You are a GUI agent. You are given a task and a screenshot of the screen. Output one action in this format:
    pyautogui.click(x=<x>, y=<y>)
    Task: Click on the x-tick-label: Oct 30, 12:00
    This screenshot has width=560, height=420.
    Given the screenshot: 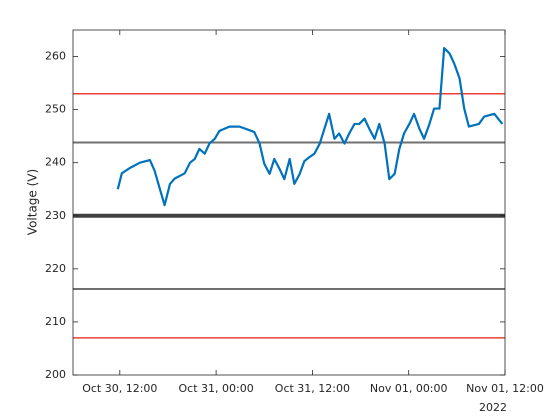 What is the action you would take?
    pyautogui.click(x=119, y=388)
    